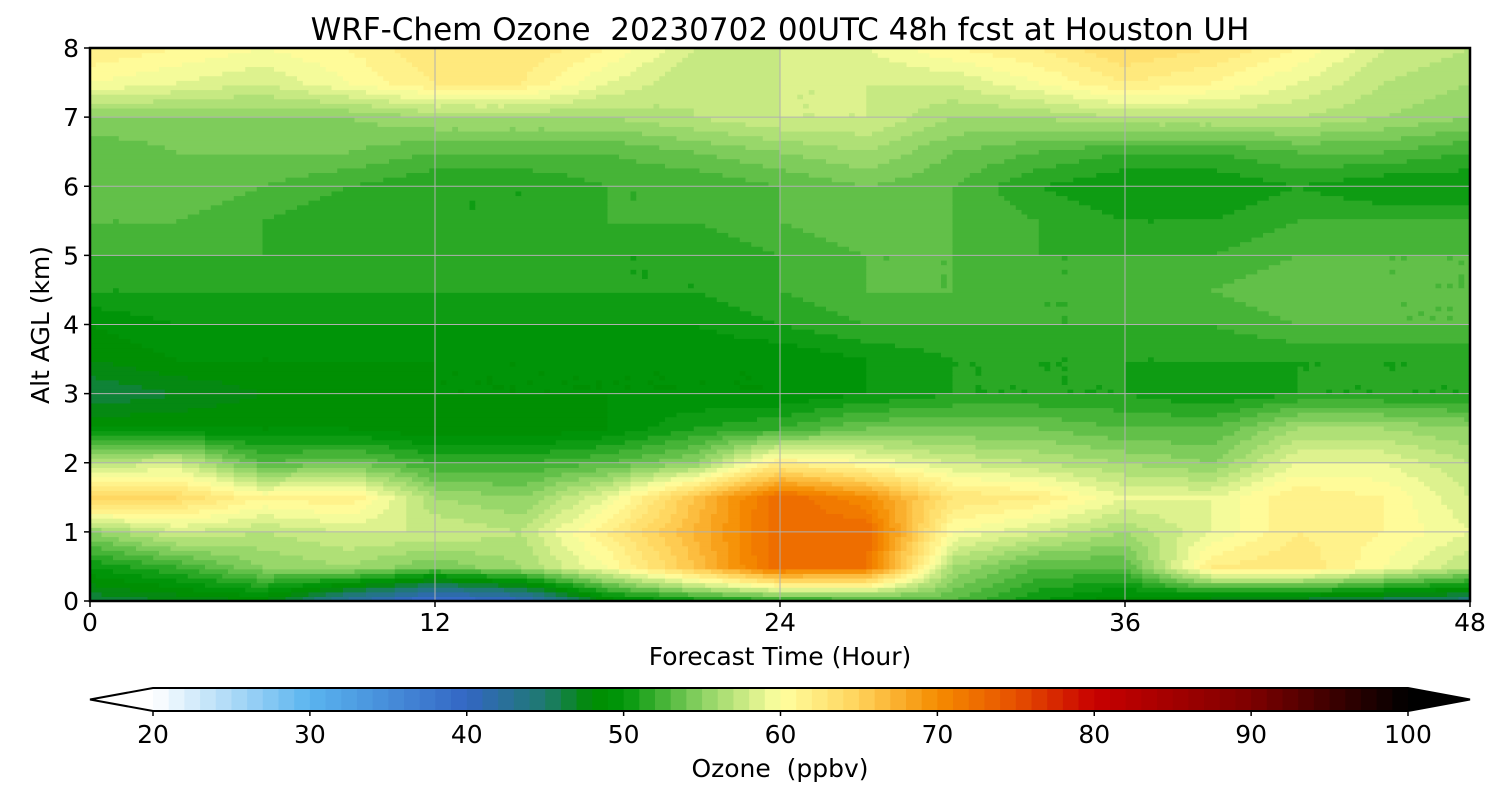 This screenshot has width=1500, height=800. Describe the element at coordinates (780, 718) in the screenshot. I see `colorbar: 20 30 40 50 60 70 80 90 100` at that location.